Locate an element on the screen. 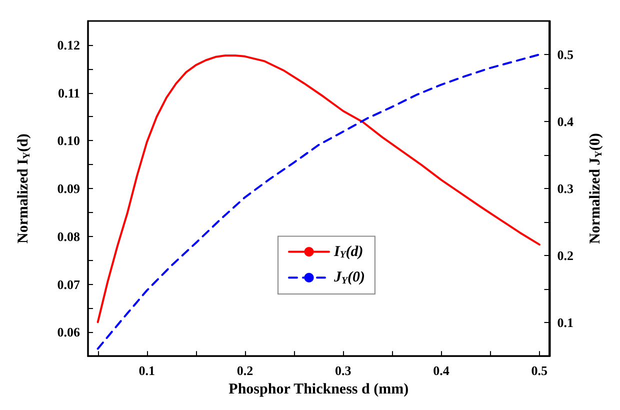 This screenshot has height=410, width=620. x-tick-label: 0.1 is located at coordinates (147, 370).